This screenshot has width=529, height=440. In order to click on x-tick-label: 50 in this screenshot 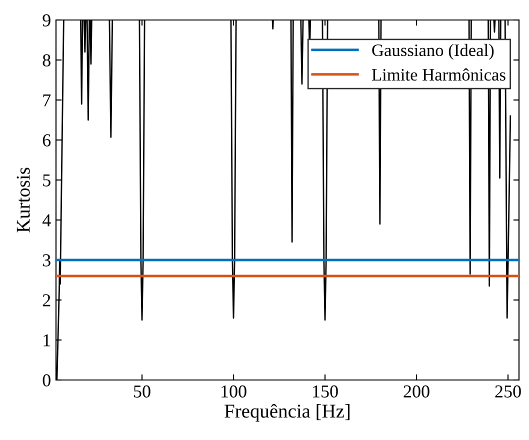, I will do `click(142, 391)`.